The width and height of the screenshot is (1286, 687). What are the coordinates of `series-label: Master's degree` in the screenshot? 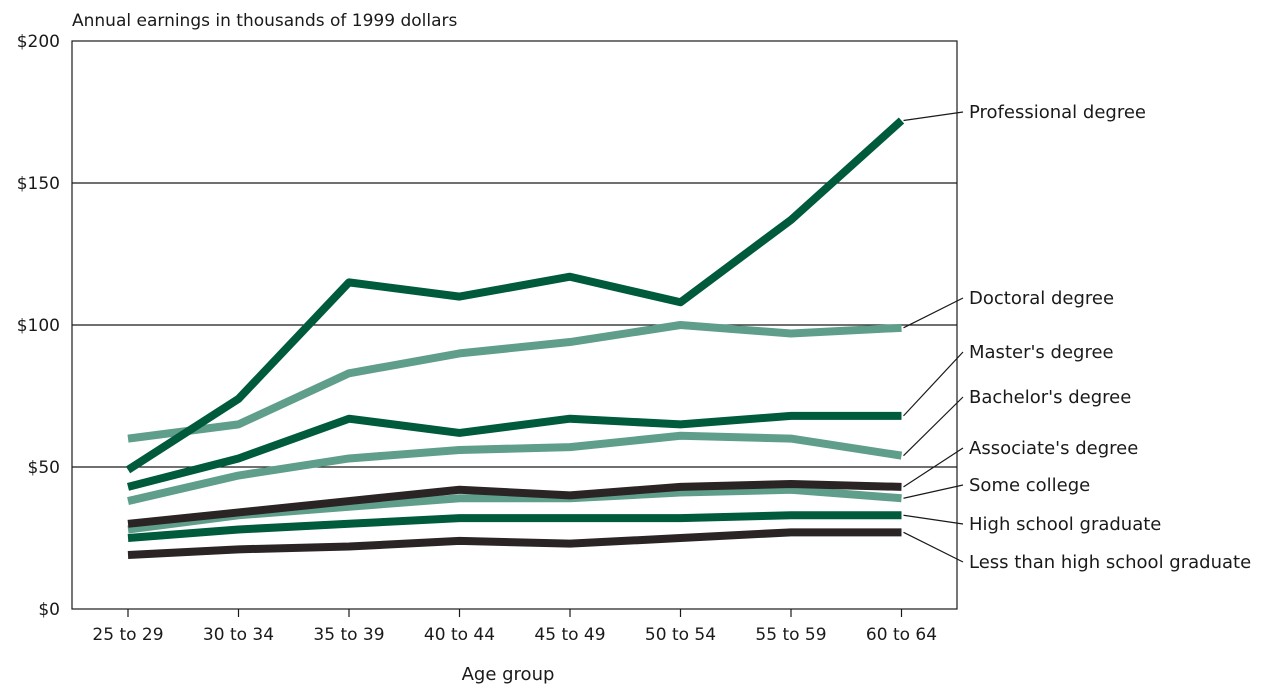 It's located at (1041, 352).